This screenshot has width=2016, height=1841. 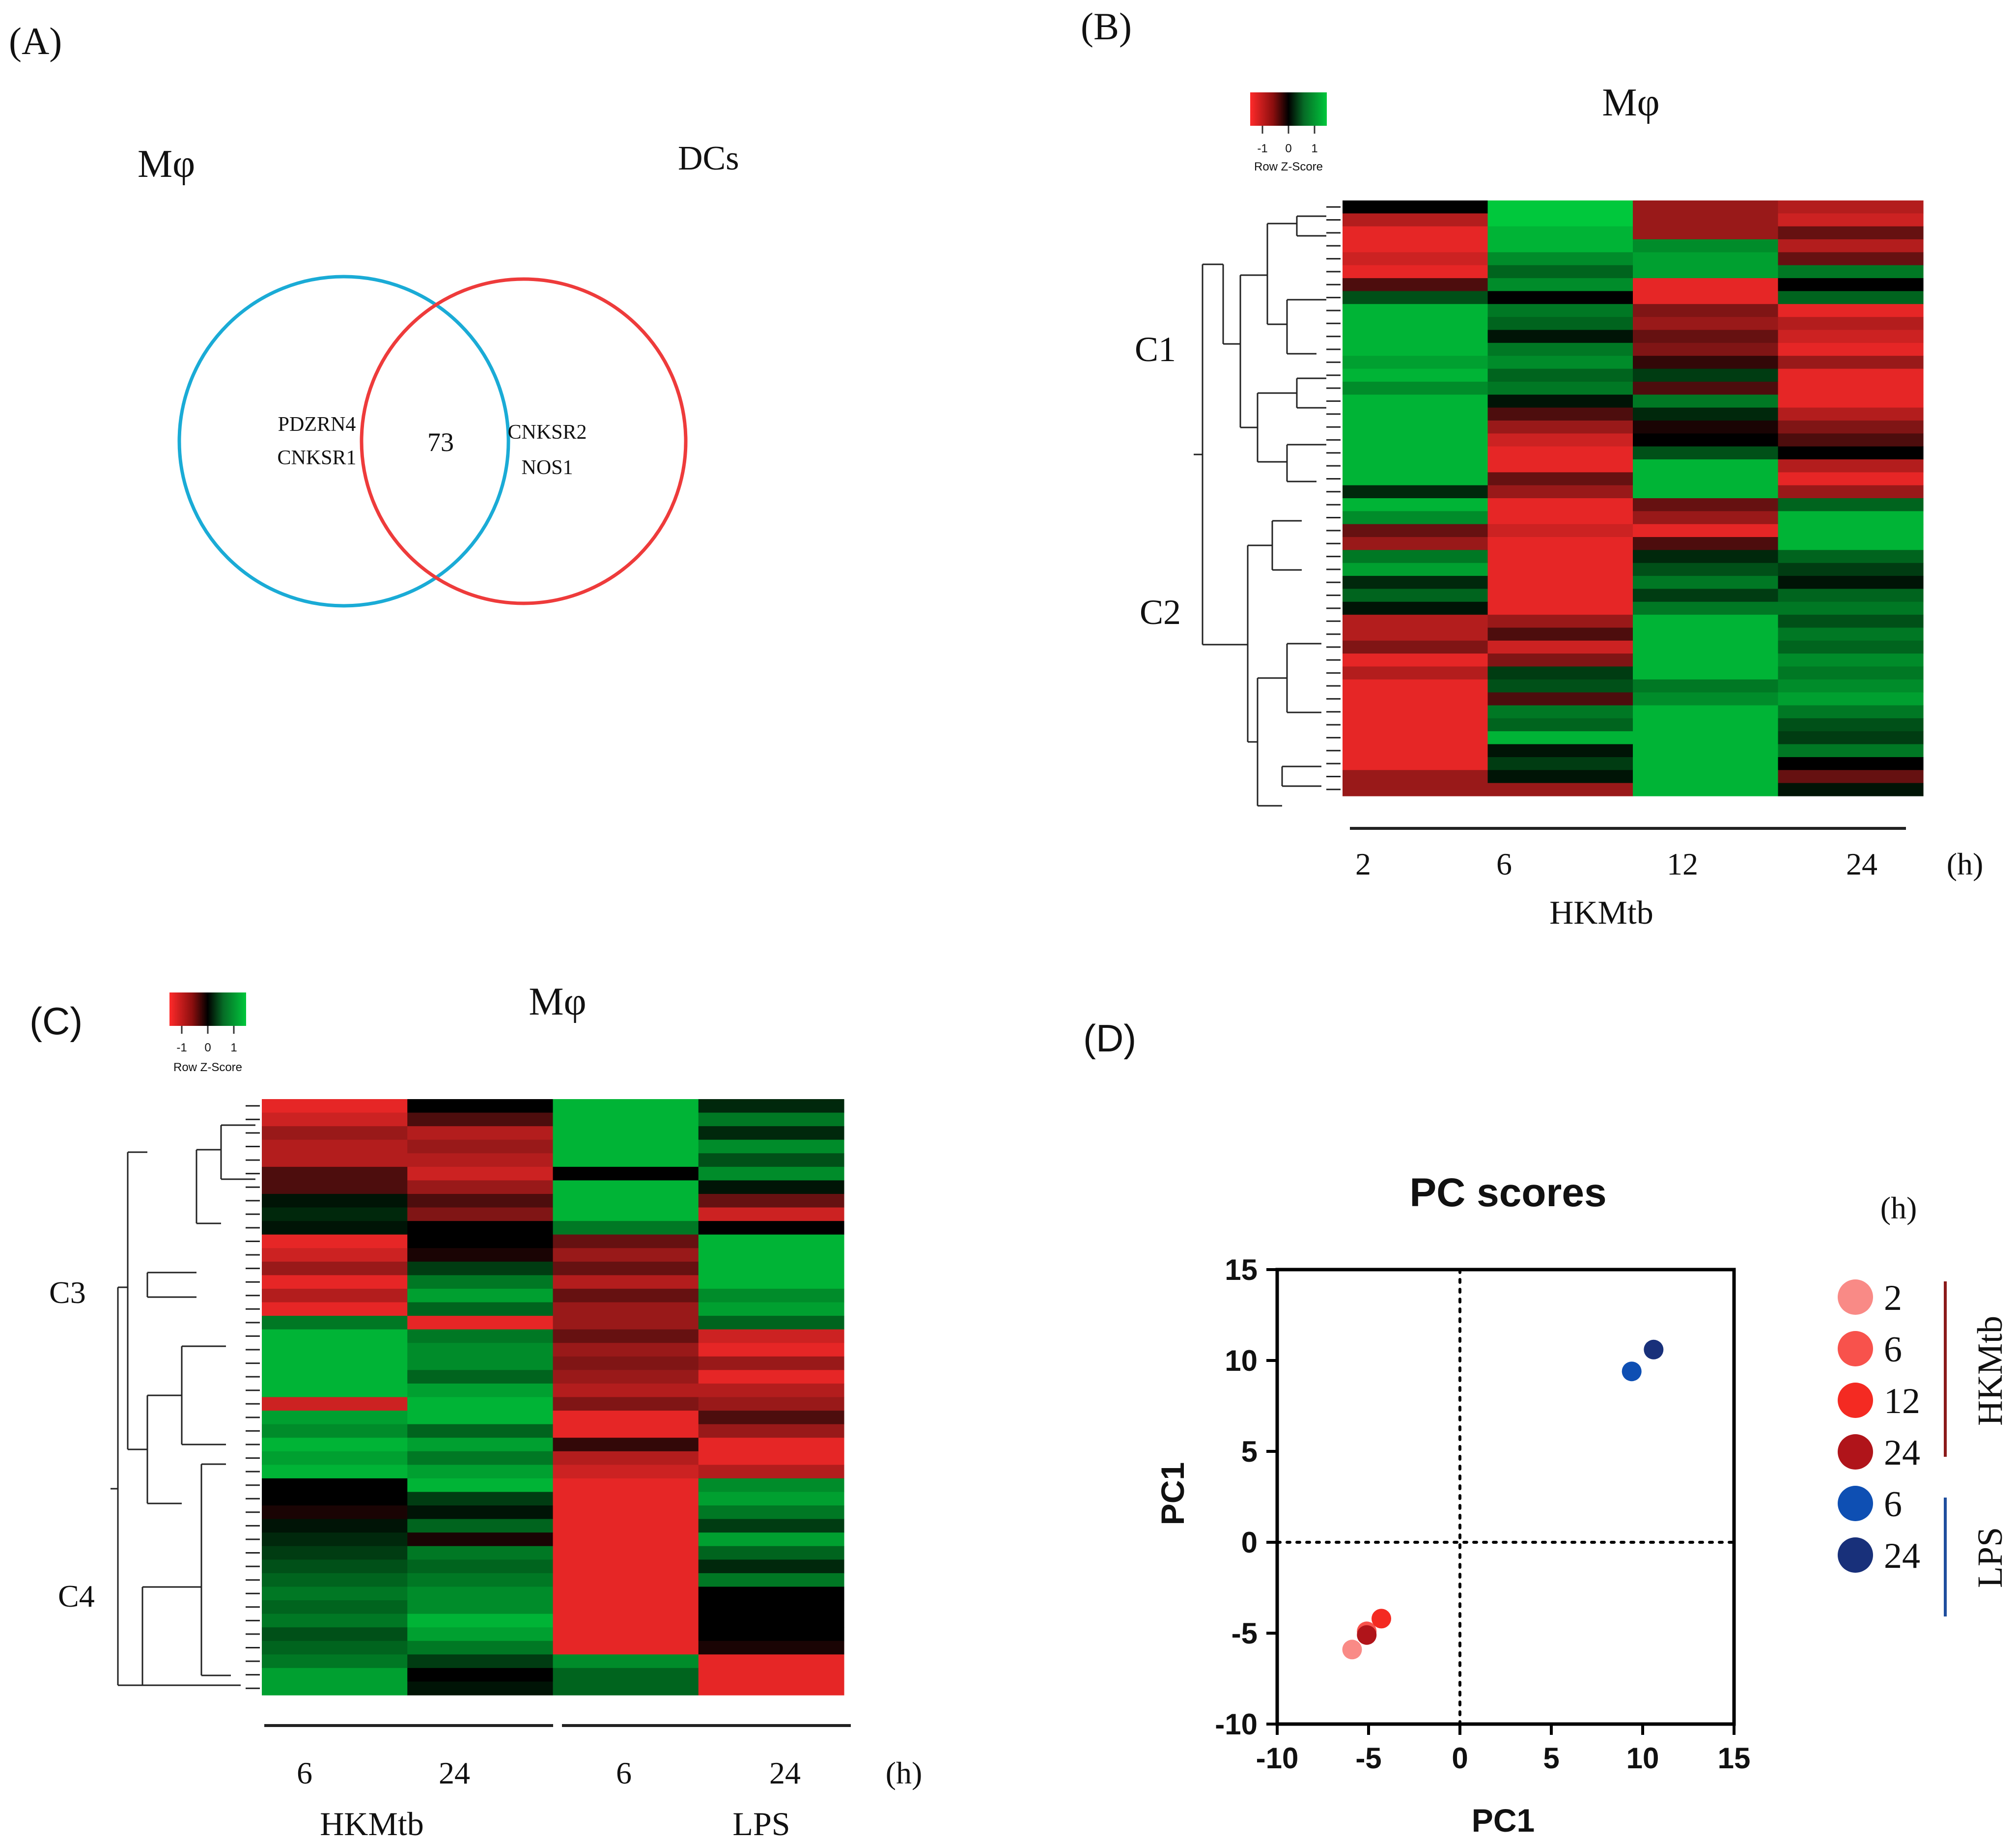 I want to click on heatmap-c-cluster-c3: C3, so click(x=67, y=1292).